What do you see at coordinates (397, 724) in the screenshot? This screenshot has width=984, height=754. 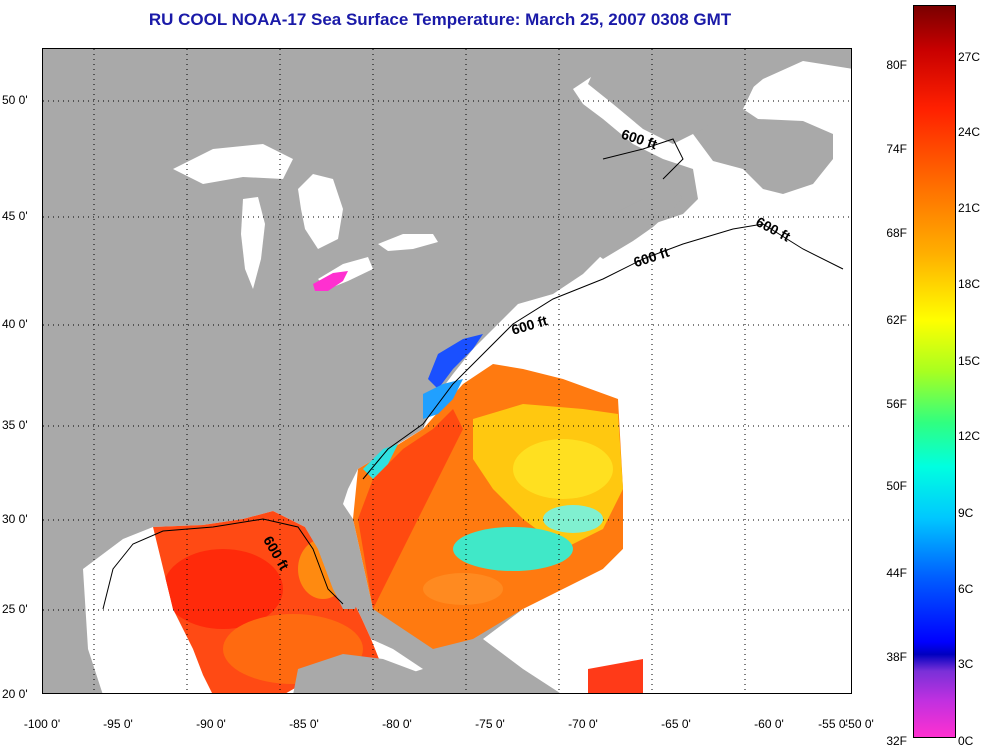 I see `lon-label: -80 0'` at bounding box center [397, 724].